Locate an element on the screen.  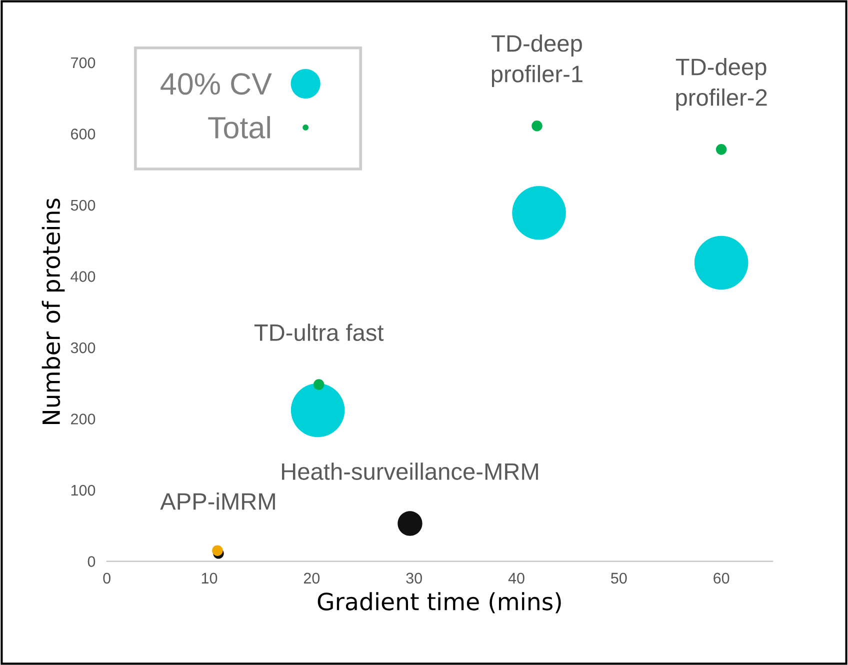
x-tick-label: 60 is located at coordinates (722, 578).